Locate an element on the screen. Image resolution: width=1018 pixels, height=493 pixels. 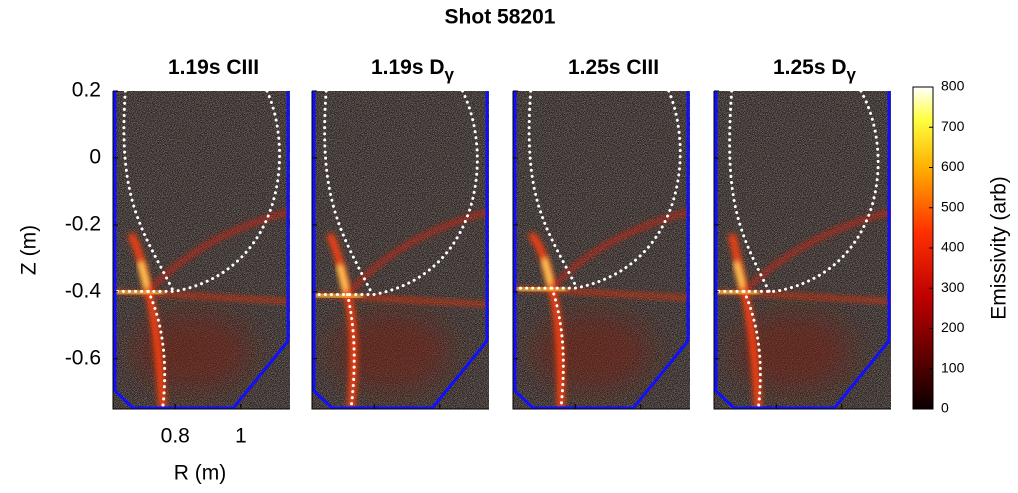
panel: 1.25s CIII is located at coordinates (601, 233).